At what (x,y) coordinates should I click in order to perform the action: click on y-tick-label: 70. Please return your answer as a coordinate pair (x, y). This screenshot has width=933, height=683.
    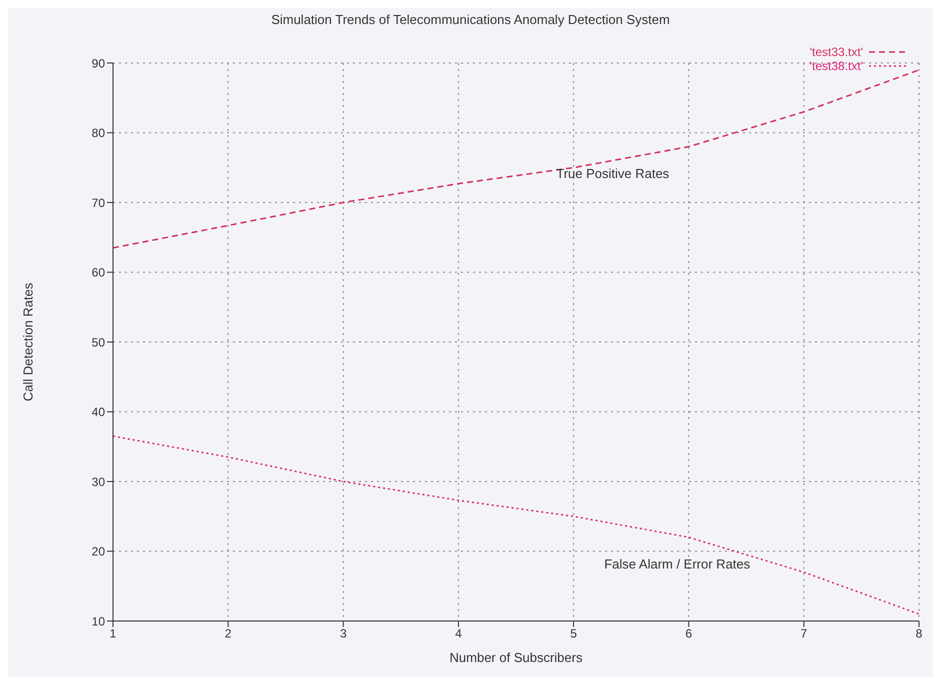
    Looking at the image, I should click on (99, 203).